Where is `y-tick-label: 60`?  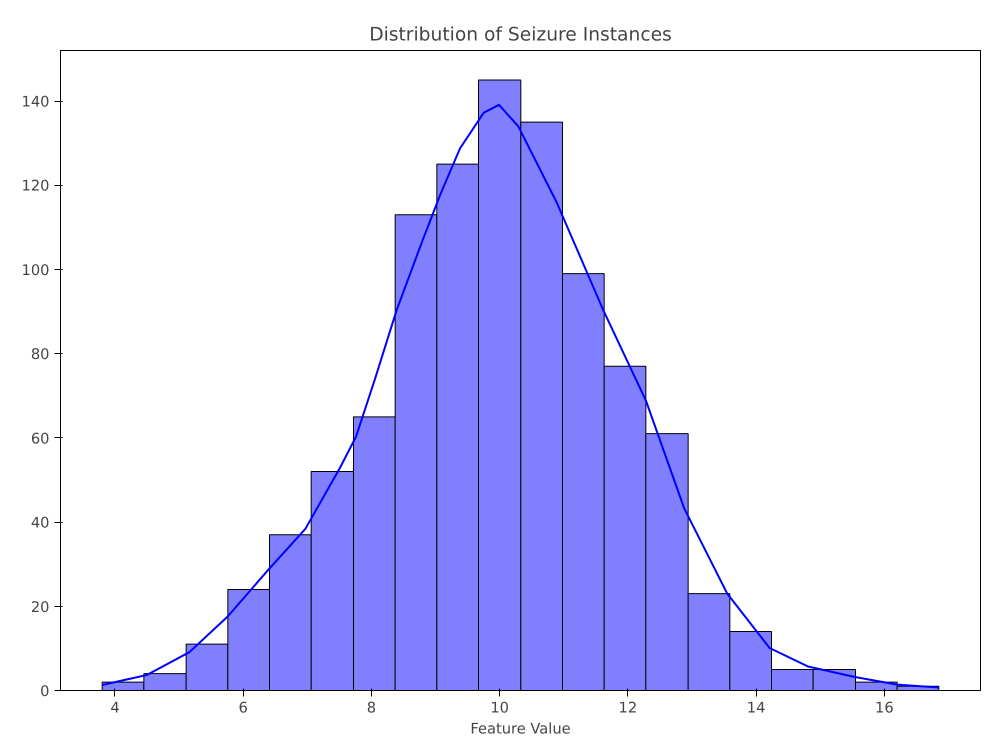 y-tick-label: 60 is located at coordinates (40, 439).